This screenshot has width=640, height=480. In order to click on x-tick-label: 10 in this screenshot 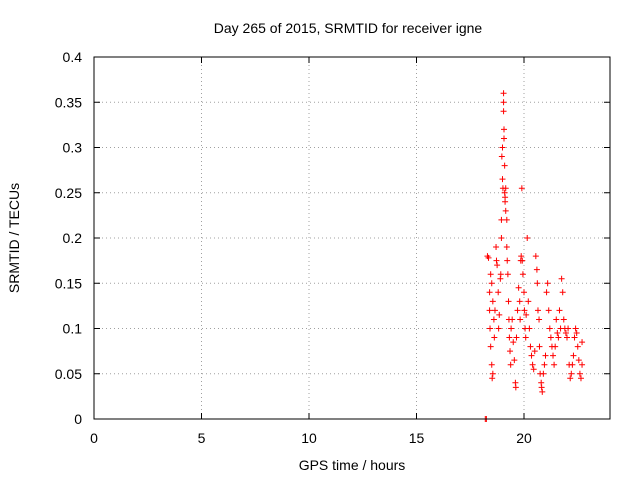, I will do `click(309, 438)`.